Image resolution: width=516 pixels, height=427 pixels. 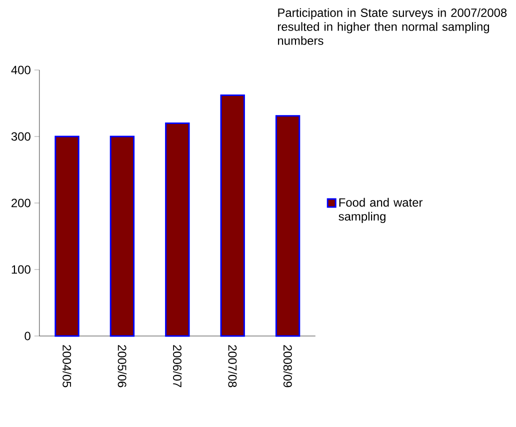 What do you see at coordinates (232, 366) in the screenshot?
I see `x-tick-label: 2007/08` at bounding box center [232, 366].